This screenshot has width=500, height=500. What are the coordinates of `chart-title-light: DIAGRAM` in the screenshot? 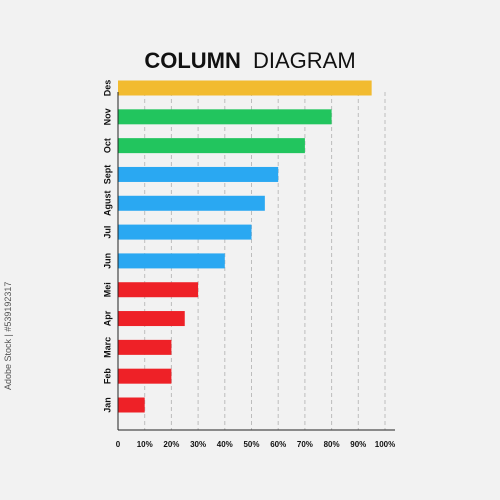 It's located at (304, 60).